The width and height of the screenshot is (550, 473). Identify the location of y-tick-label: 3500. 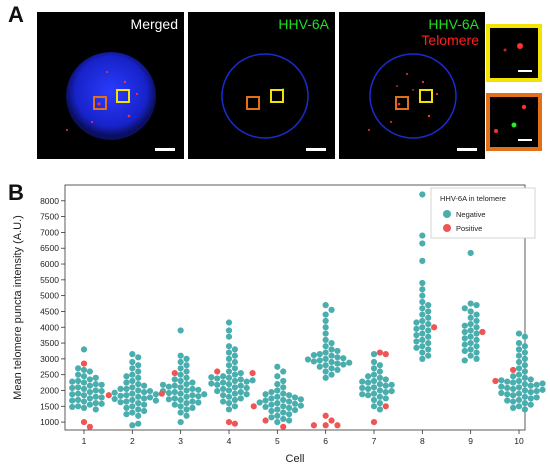
(49, 343).